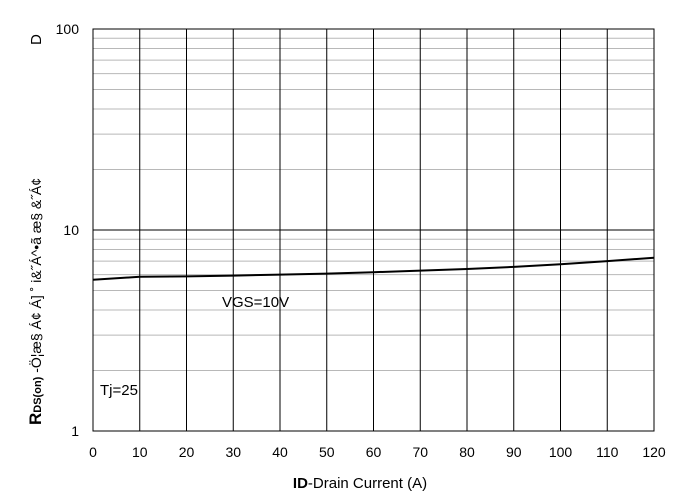  What do you see at coordinates (75, 431) in the screenshot?
I see `y-tick-label: 1` at bounding box center [75, 431].